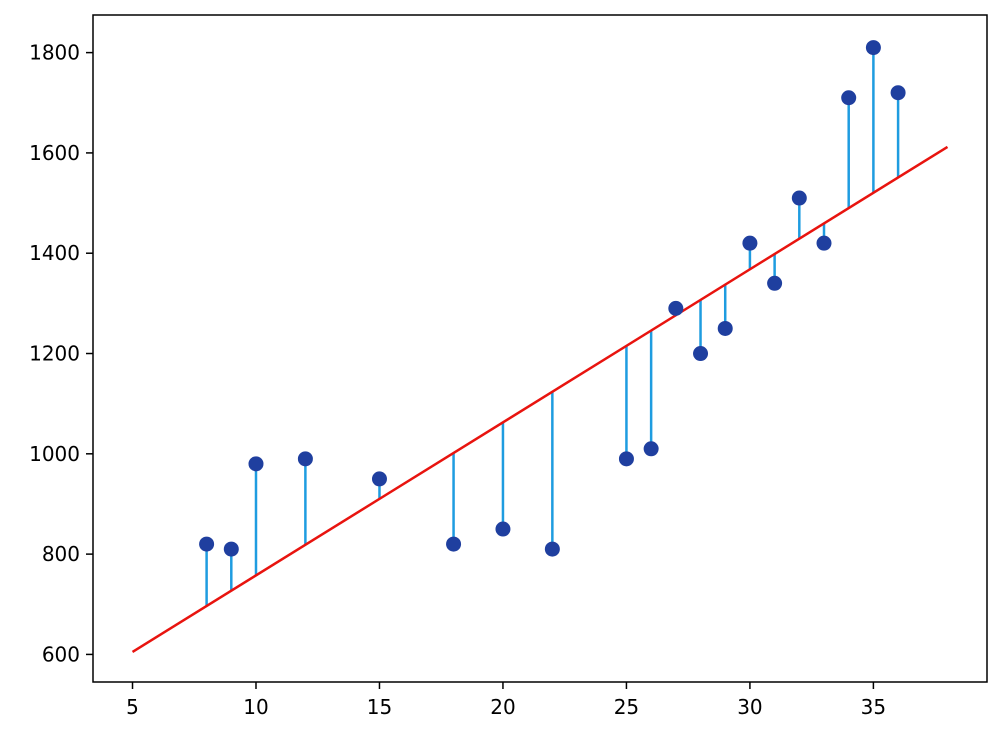 This screenshot has width=1000, height=745. Describe the element at coordinates (502, 707) in the screenshot. I see `x-tick-label: 20` at that location.